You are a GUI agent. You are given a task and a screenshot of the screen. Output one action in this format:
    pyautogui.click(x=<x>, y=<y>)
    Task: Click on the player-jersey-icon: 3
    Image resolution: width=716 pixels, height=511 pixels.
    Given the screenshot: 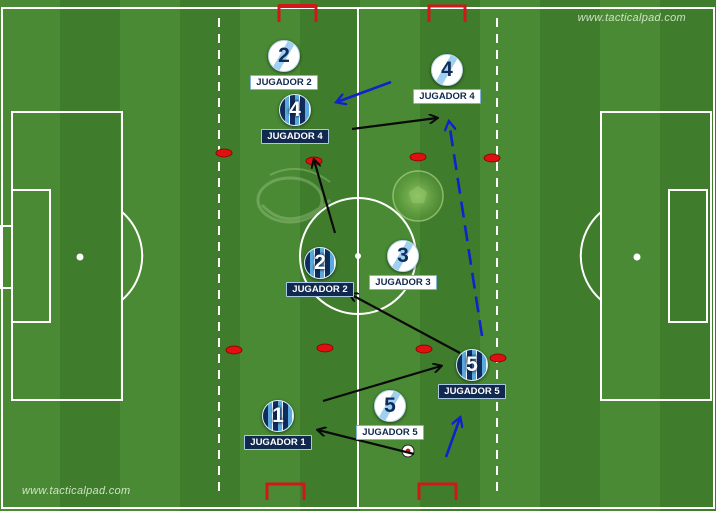 What is the action you would take?
    pyautogui.click(x=403, y=256)
    